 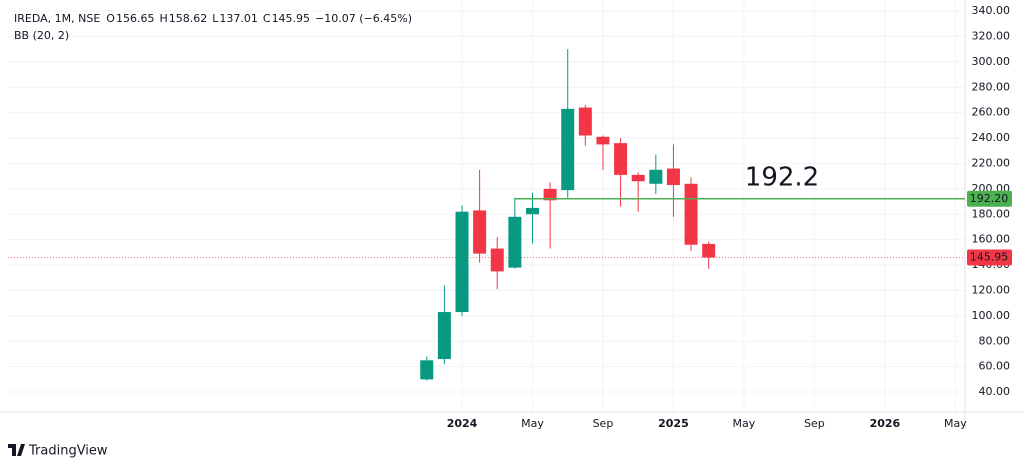 I want to click on y-tick-label: 60.00, so click(x=995, y=366).